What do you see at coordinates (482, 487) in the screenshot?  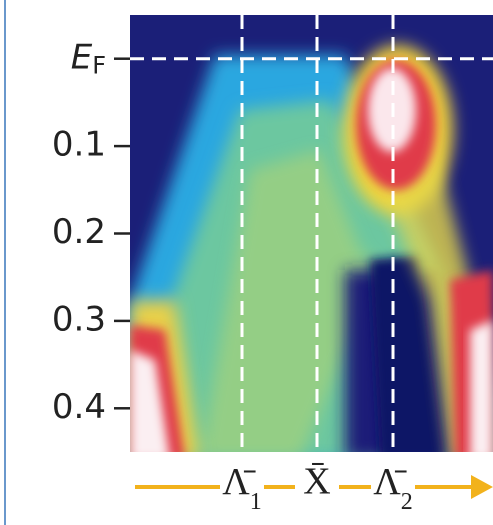 I see `k-arrow-head` at bounding box center [482, 487].